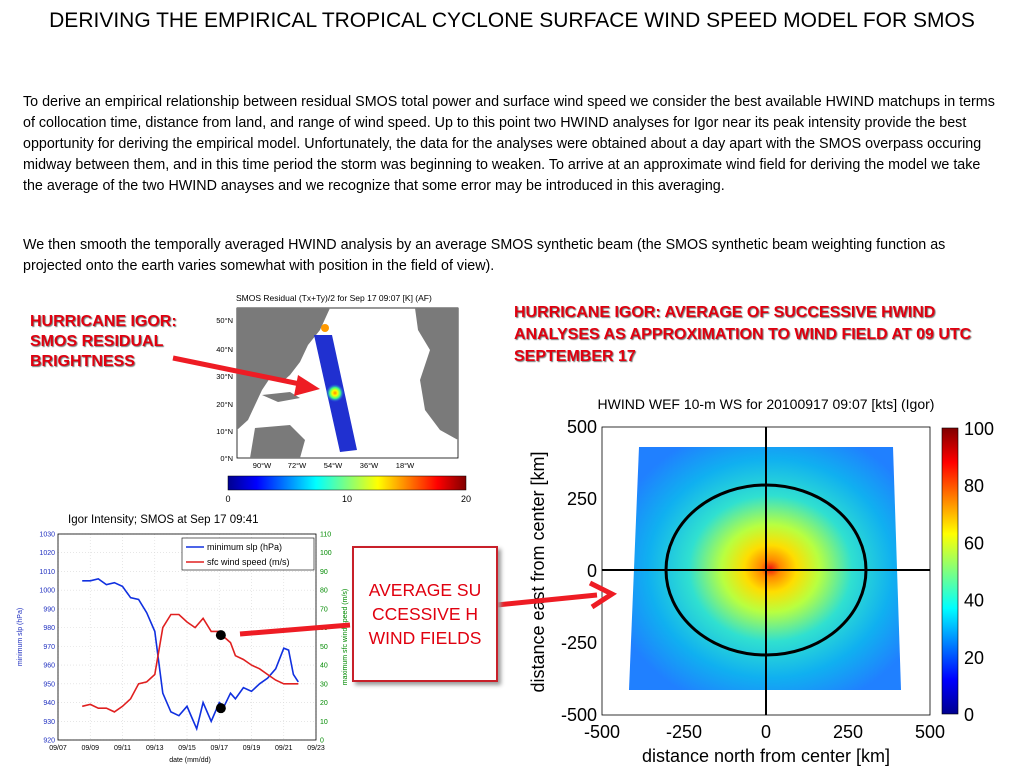 The image size is (1024, 768). What do you see at coordinates (324, 647) in the screenshot?
I see `wind-tick-label: 50` at bounding box center [324, 647].